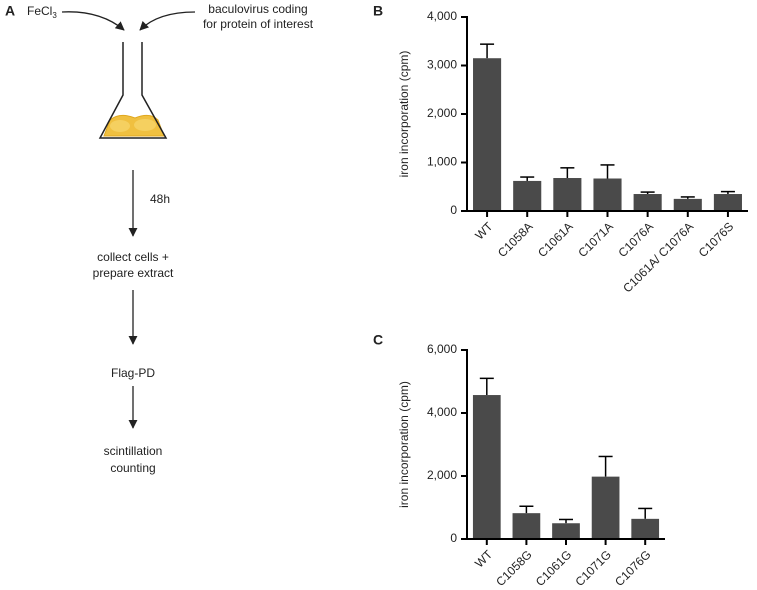  Describe the element at coordinates (133, 257) in the screenshot. I see `step-label: collect cells +` at that location.